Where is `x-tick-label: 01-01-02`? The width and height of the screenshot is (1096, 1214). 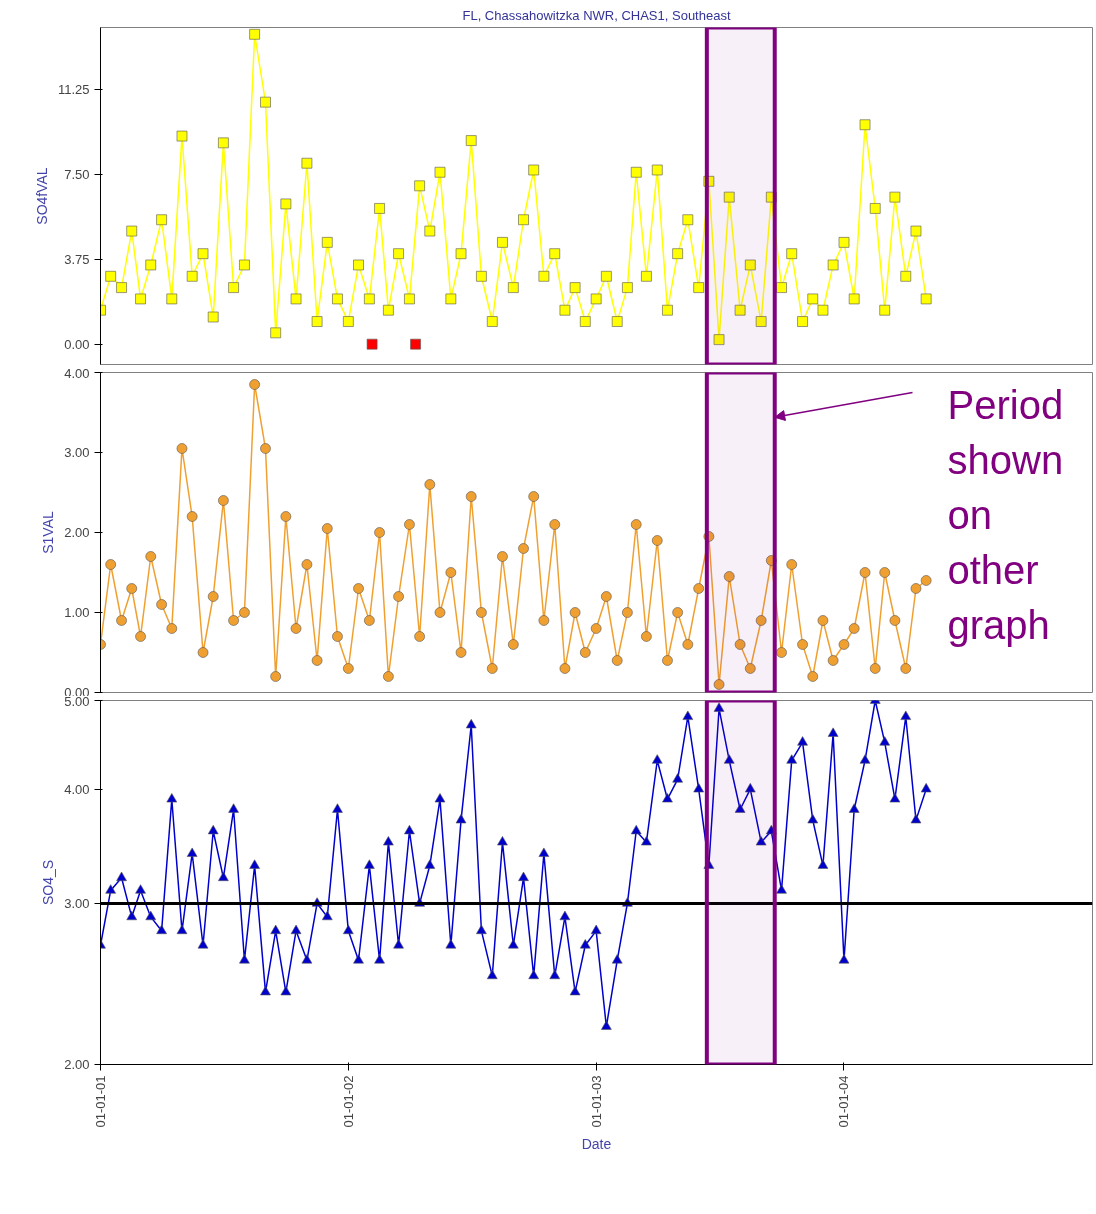 x-tick-label: 01-01-02 is located at coordinates (348, 1101).